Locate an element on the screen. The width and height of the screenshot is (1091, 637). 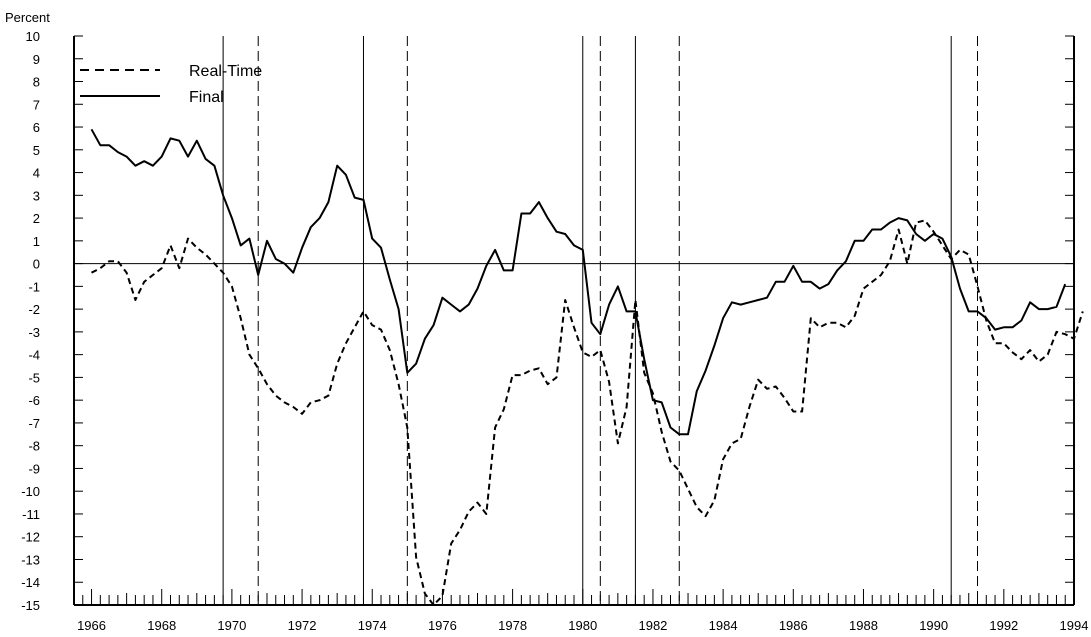
y-tick-label: -2 is located at coordinates (34, 309).